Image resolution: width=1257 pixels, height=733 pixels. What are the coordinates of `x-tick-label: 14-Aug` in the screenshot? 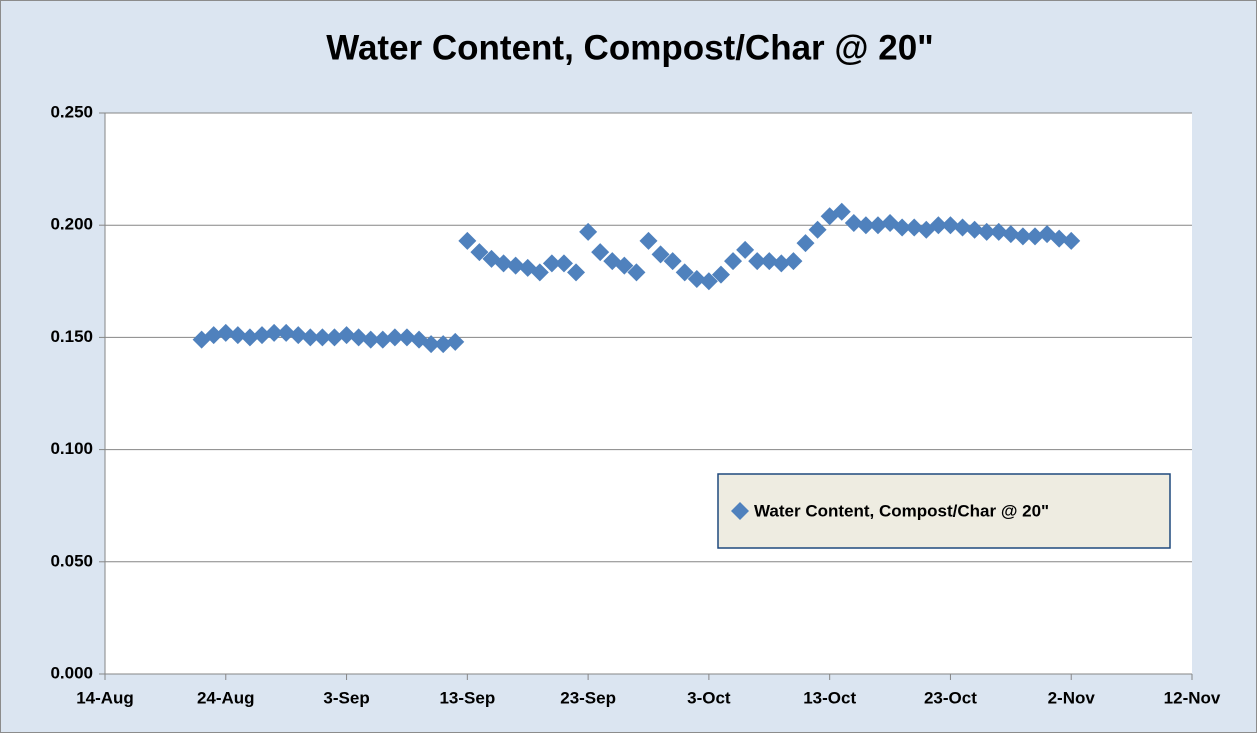 It's located at (105, 697).